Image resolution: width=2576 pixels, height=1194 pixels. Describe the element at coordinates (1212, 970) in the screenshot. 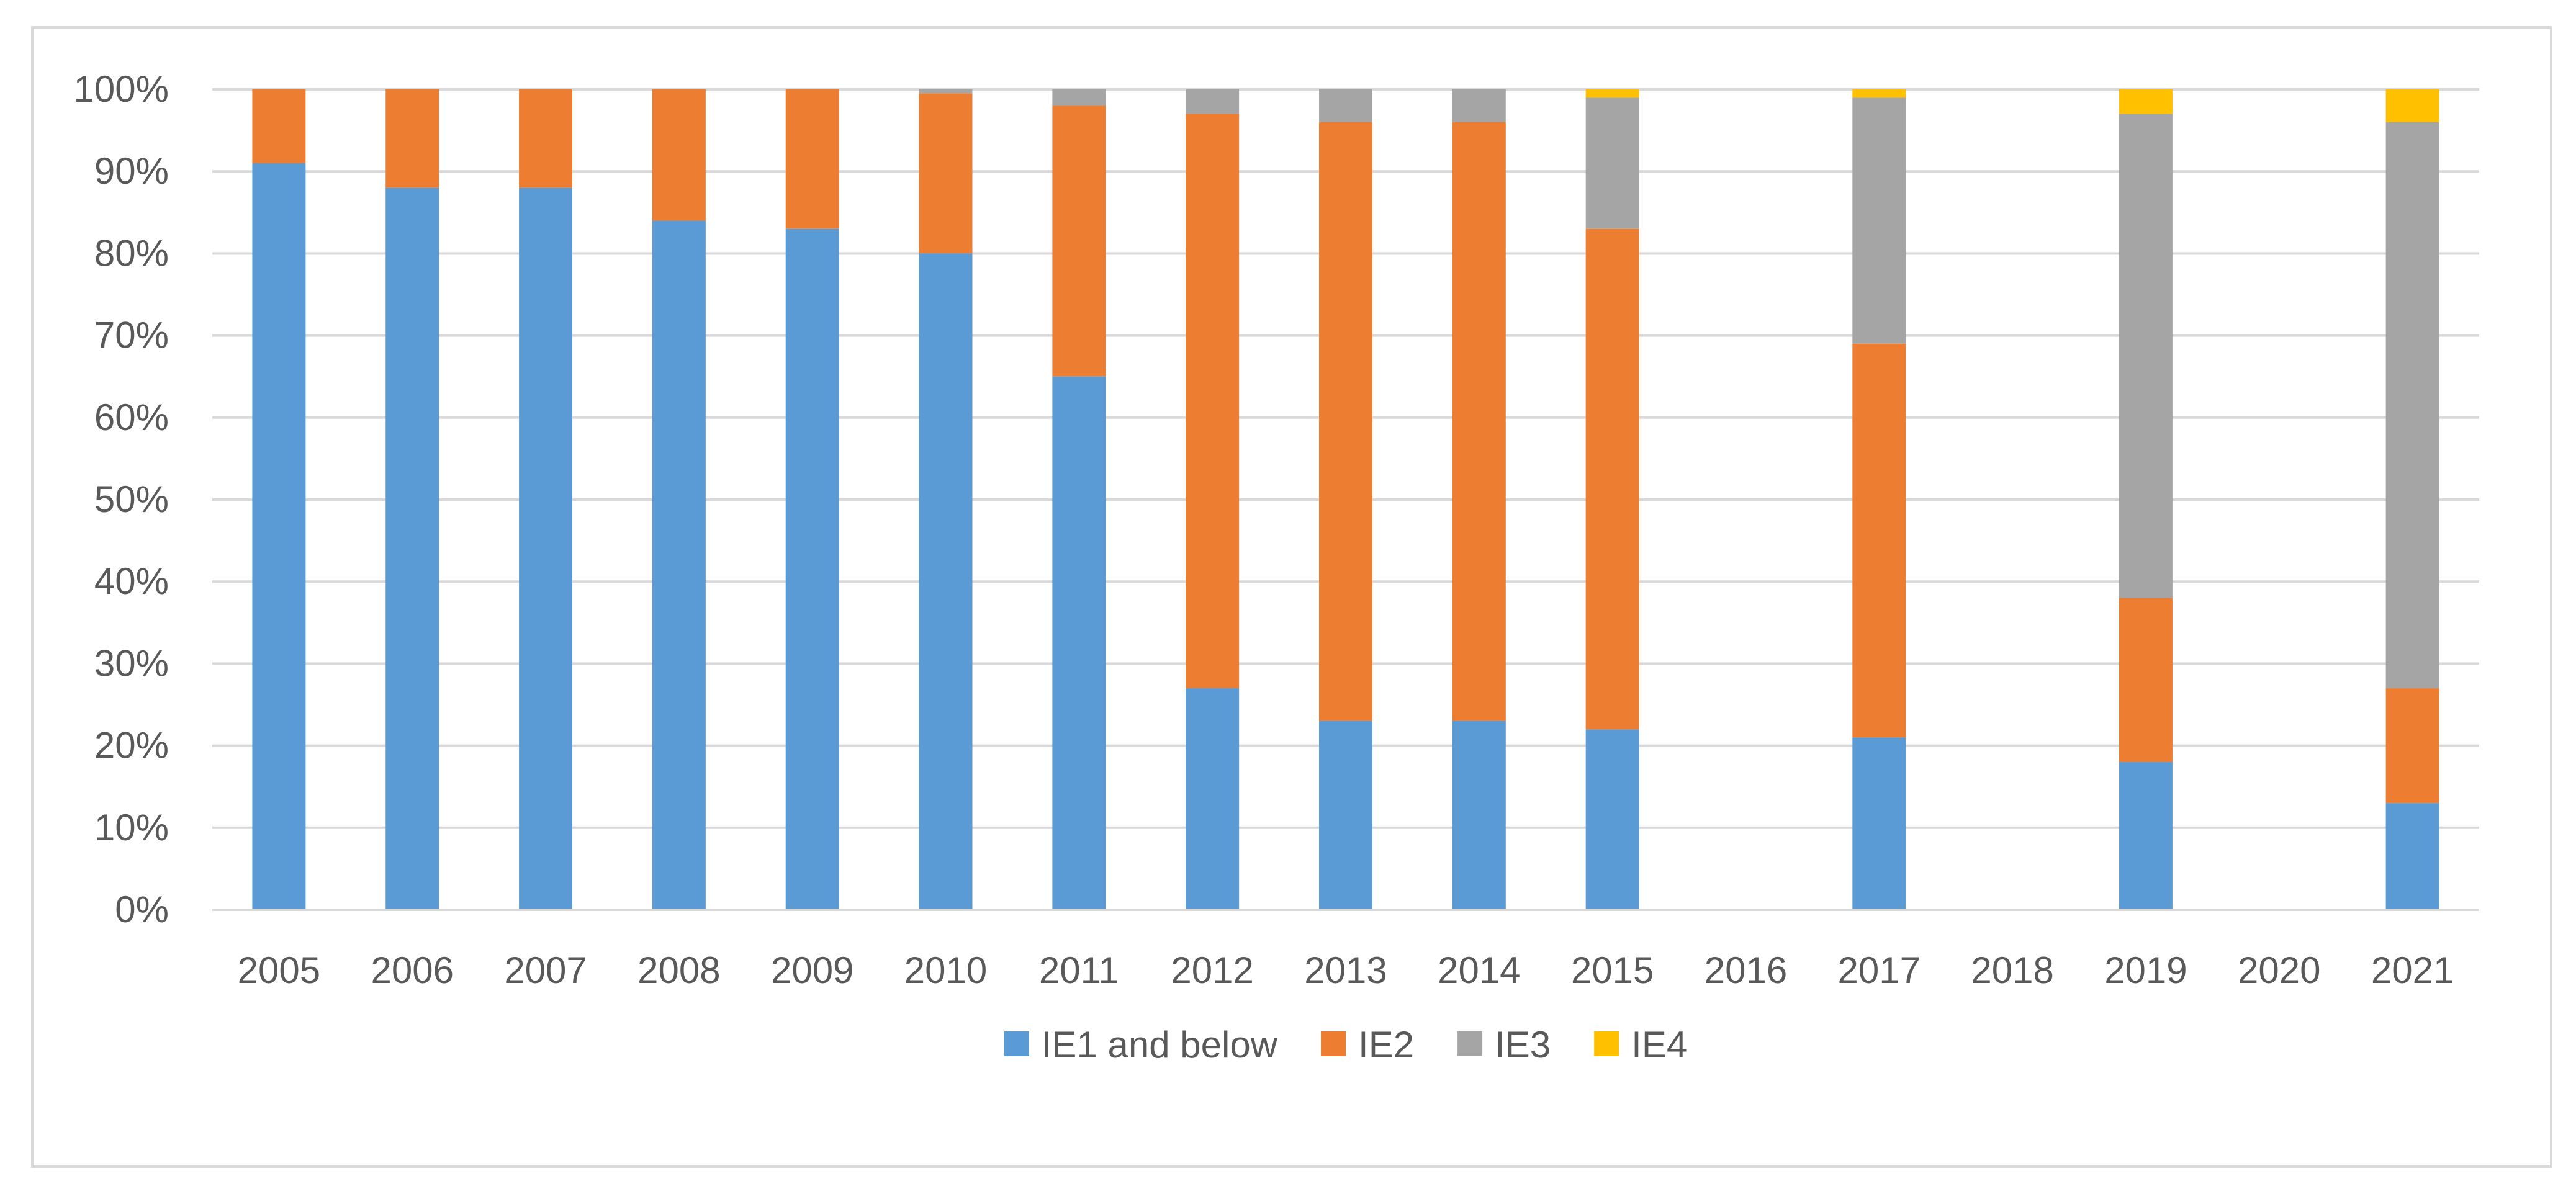

I see `x-tick-label: 2012` at that location.